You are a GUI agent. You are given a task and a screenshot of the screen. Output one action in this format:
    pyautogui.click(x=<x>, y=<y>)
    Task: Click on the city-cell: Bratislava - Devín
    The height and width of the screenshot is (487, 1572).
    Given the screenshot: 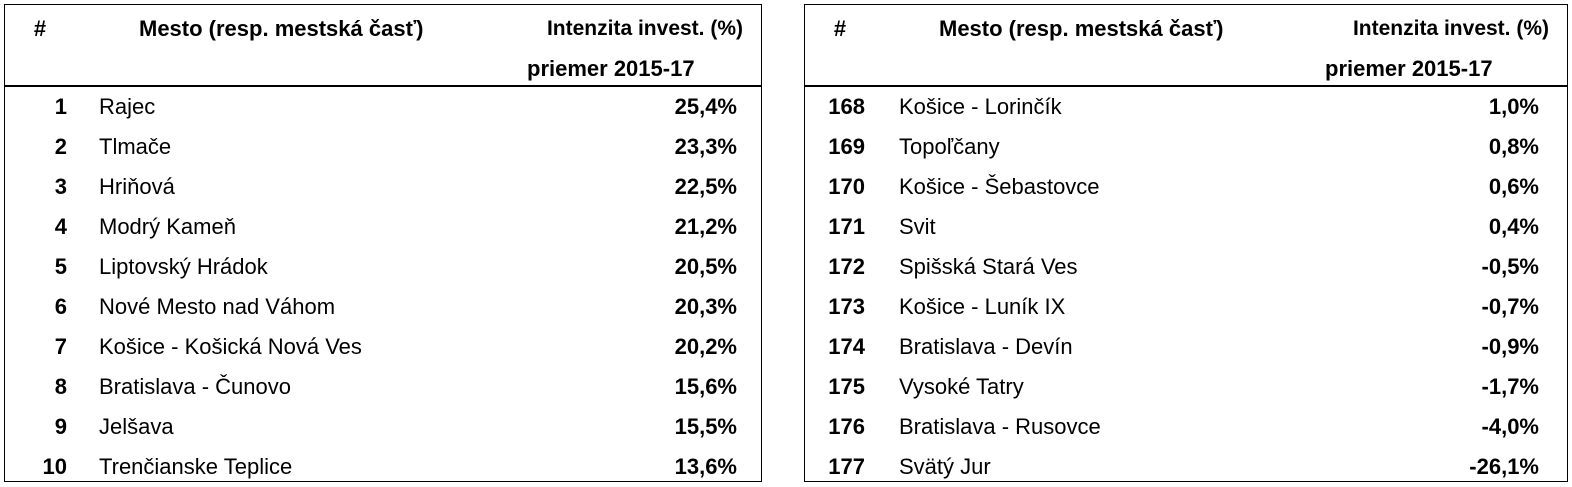 What is the action you would take?
    pyautogui.click(x=986, y=346)
    